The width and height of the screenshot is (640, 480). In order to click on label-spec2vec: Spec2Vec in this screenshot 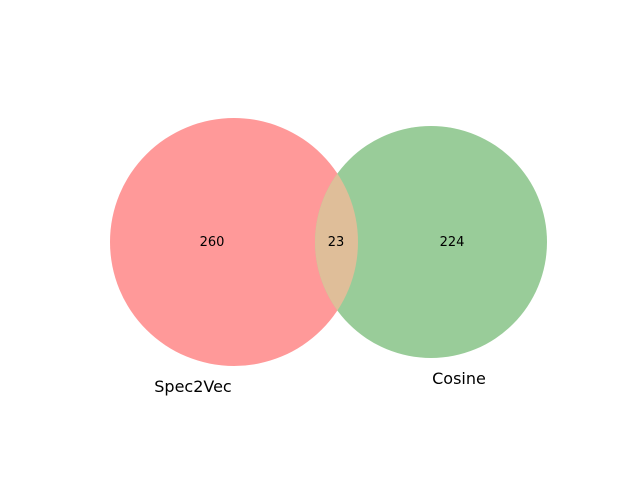, I will do `click(192, 386)`.